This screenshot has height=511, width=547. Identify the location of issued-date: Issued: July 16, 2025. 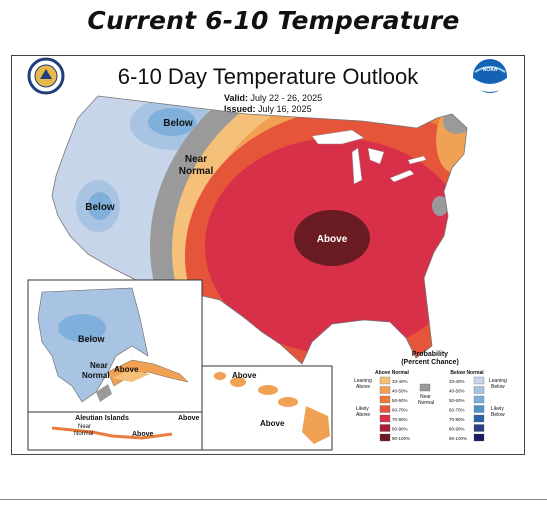
(268, 109).